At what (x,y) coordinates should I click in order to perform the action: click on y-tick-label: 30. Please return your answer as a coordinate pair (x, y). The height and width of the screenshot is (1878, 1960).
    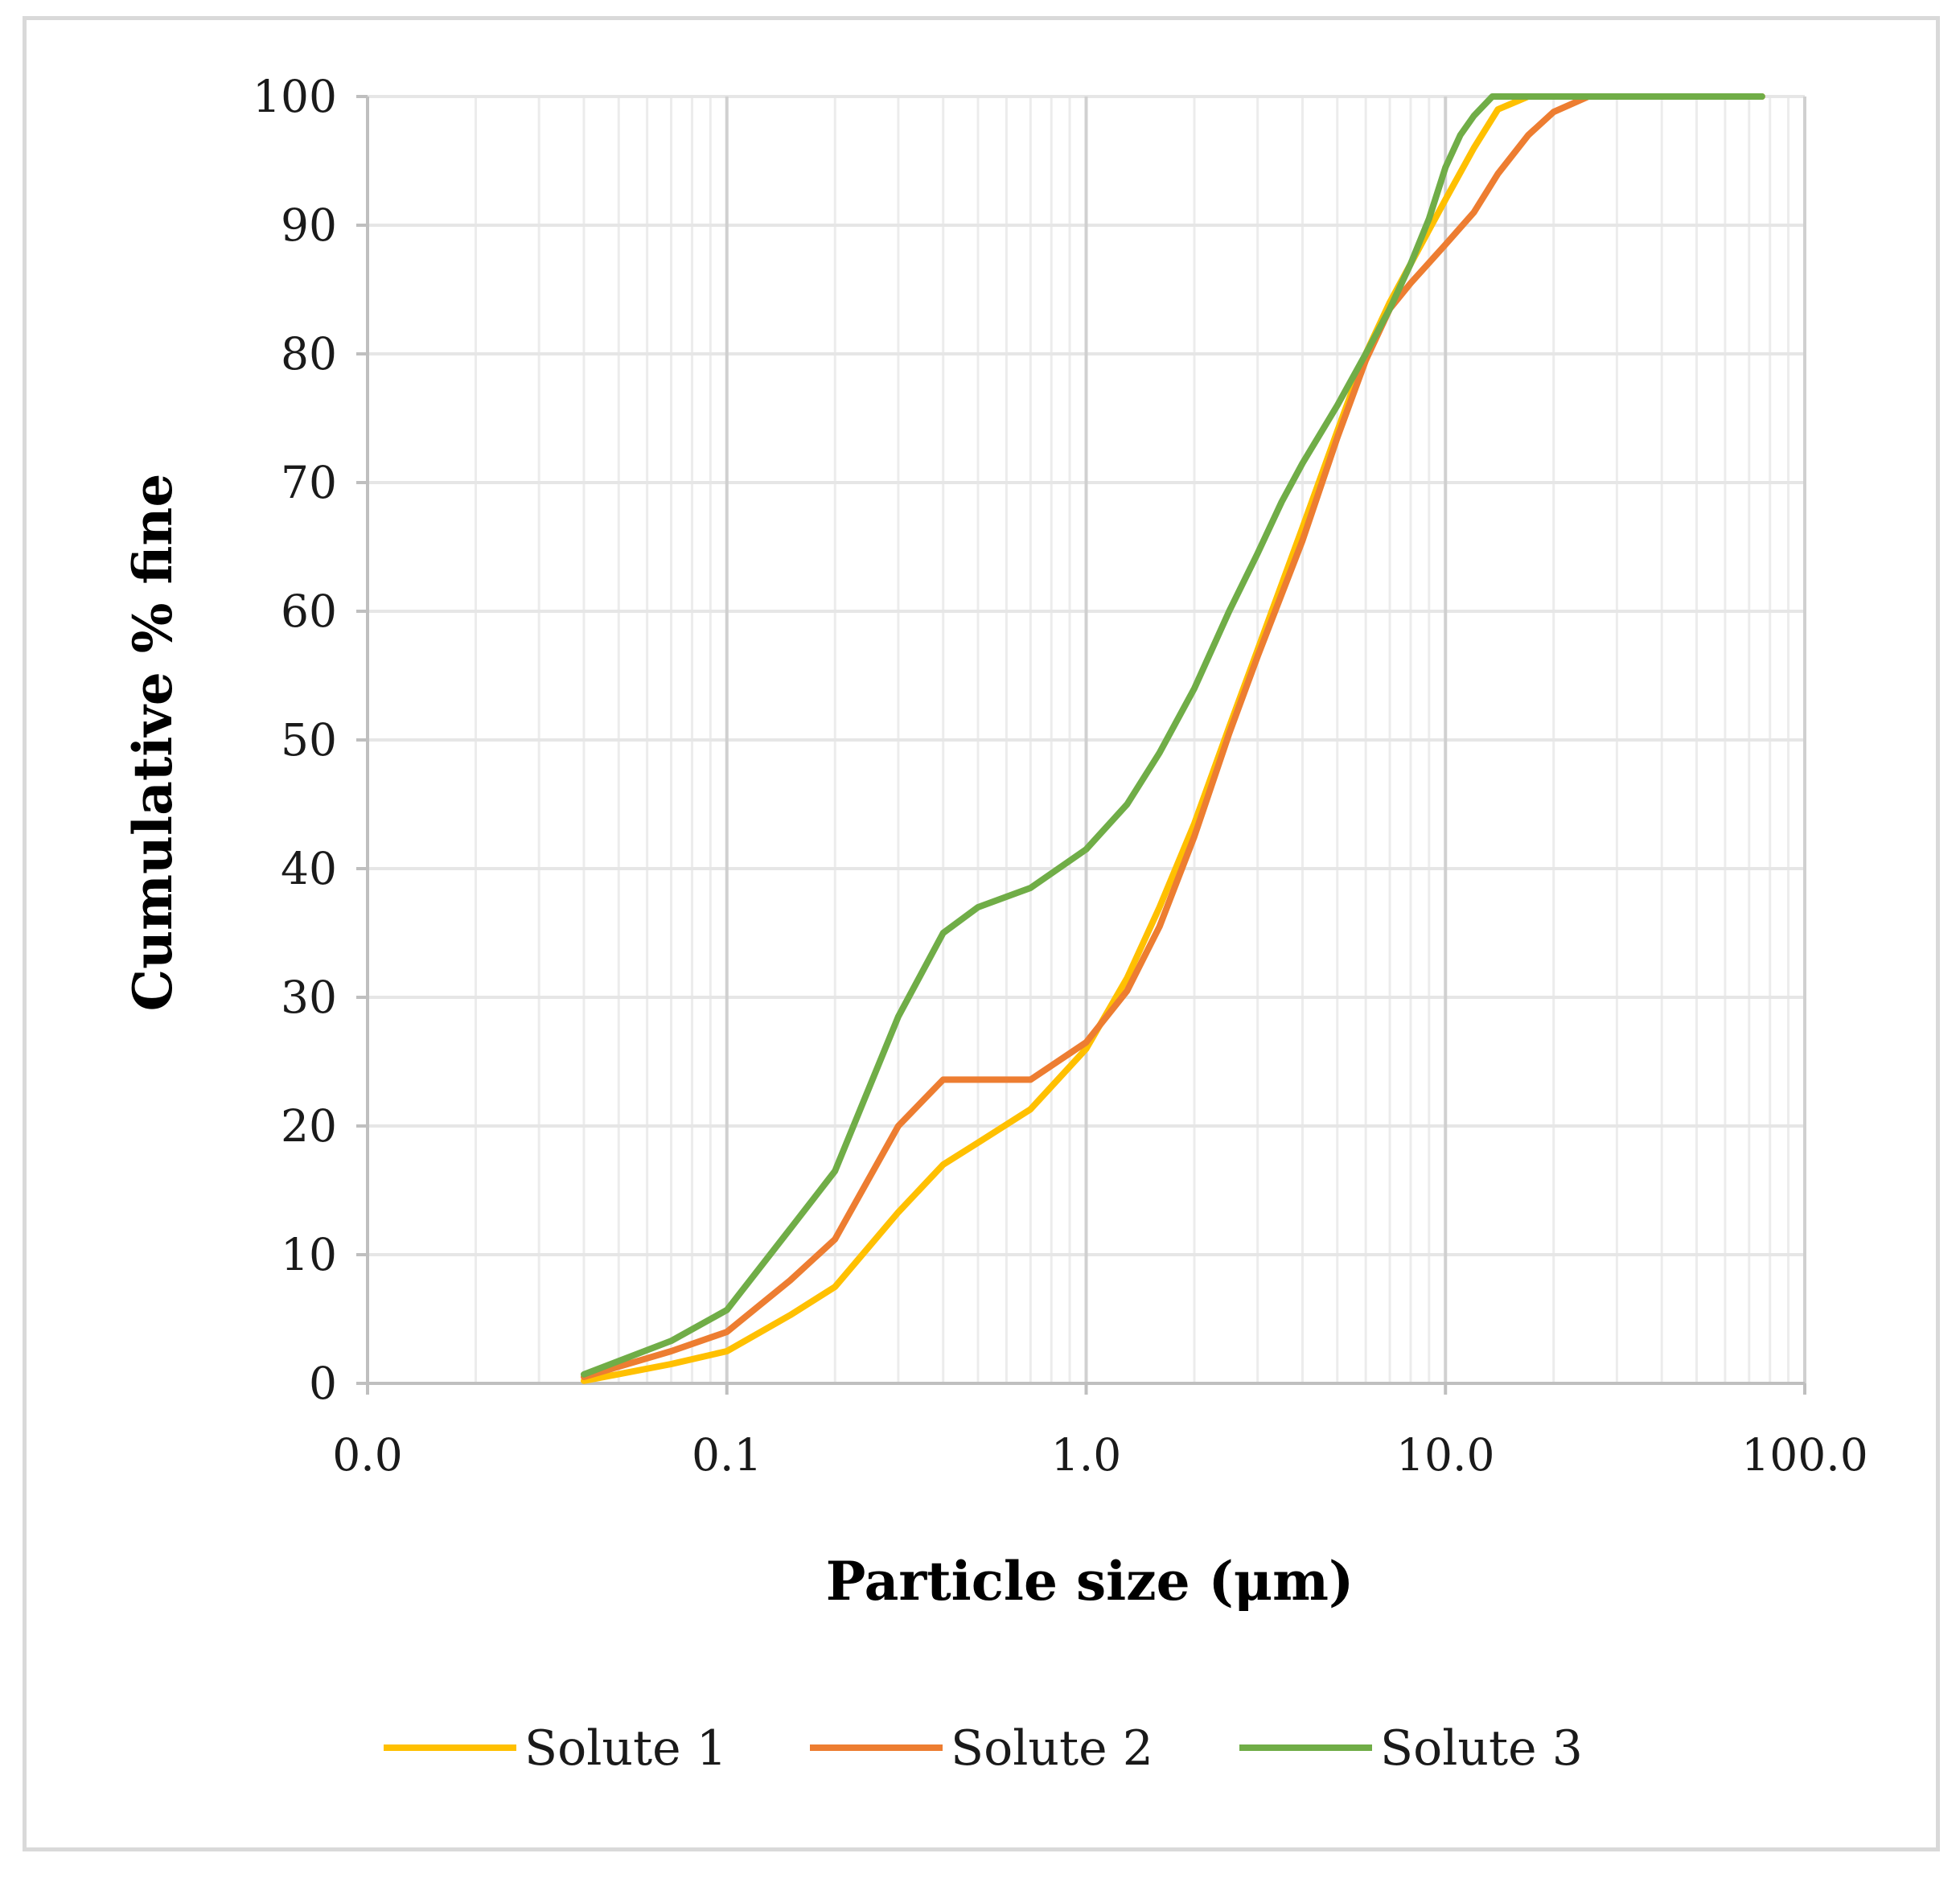
    Looking at the image, I should click on (309, 997).